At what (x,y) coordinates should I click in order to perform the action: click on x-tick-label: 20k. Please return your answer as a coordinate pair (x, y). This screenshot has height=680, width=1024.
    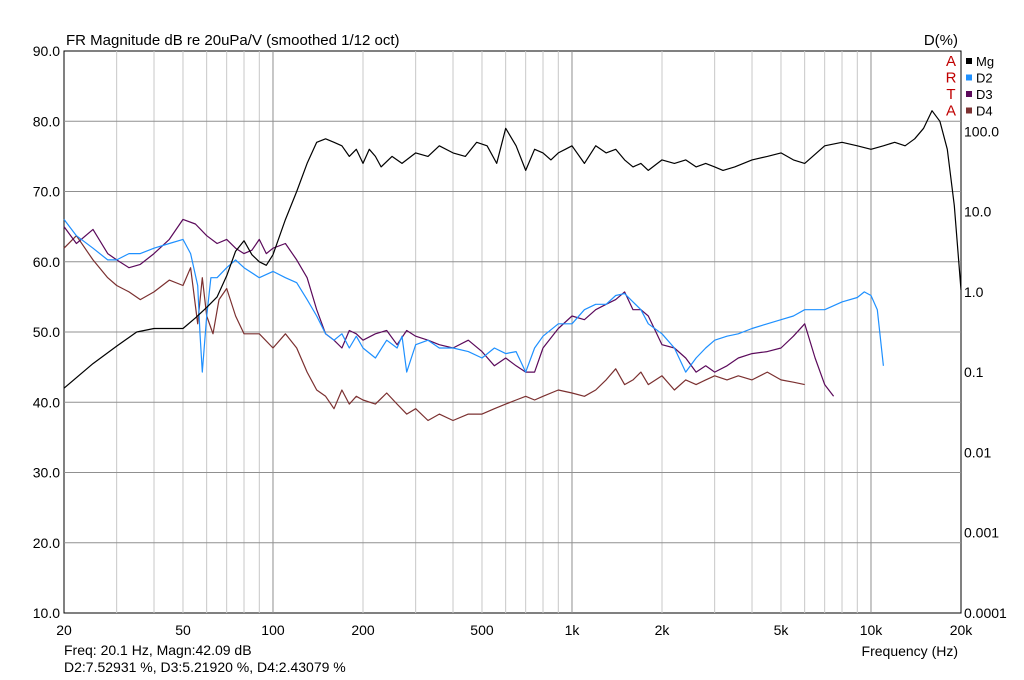
    Looking at the image, I should click on (962, 630).